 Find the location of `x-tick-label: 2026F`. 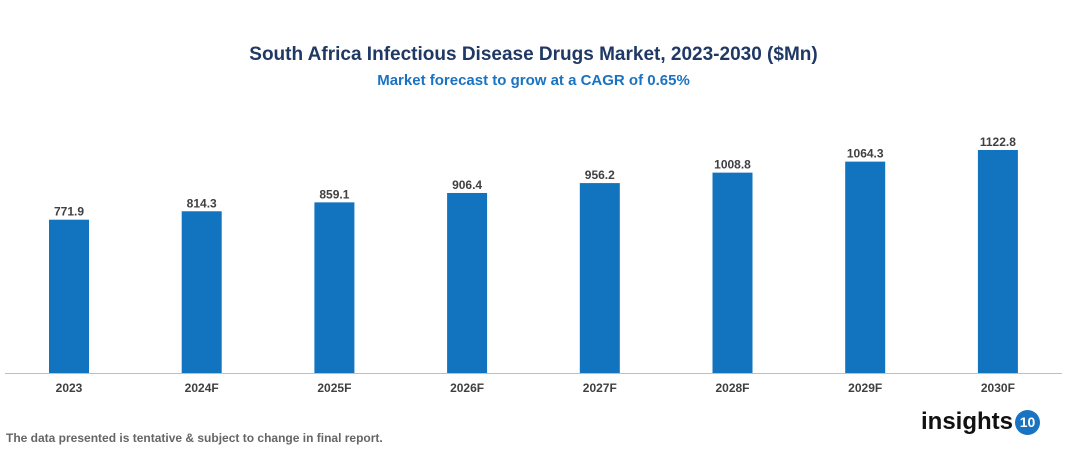

x-tick-label: 2026F is located at coordinates (467, 388).